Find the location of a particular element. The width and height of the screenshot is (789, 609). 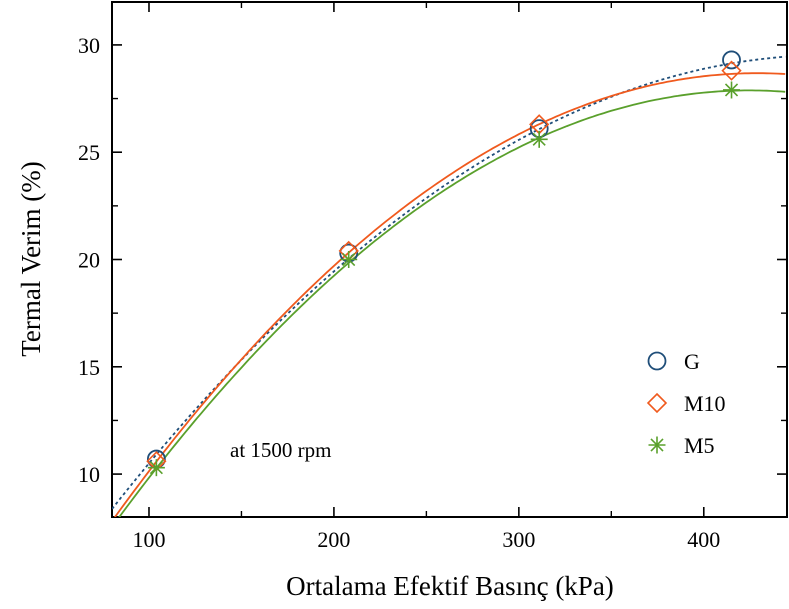

legend-marker-g is located at coordinates (657, 361).